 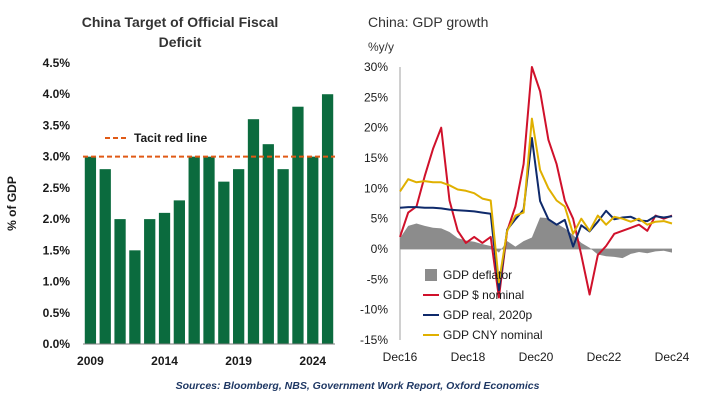 I want to click on bar-2025, so click(x=327, y=219).